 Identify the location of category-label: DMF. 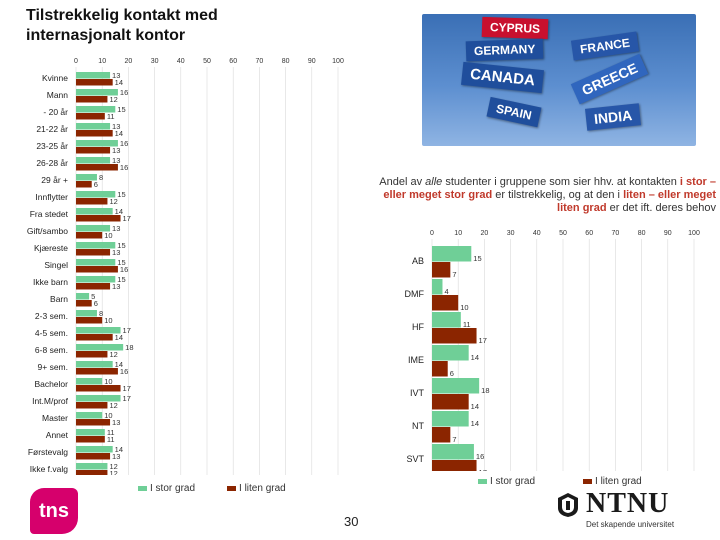
(415, 294).